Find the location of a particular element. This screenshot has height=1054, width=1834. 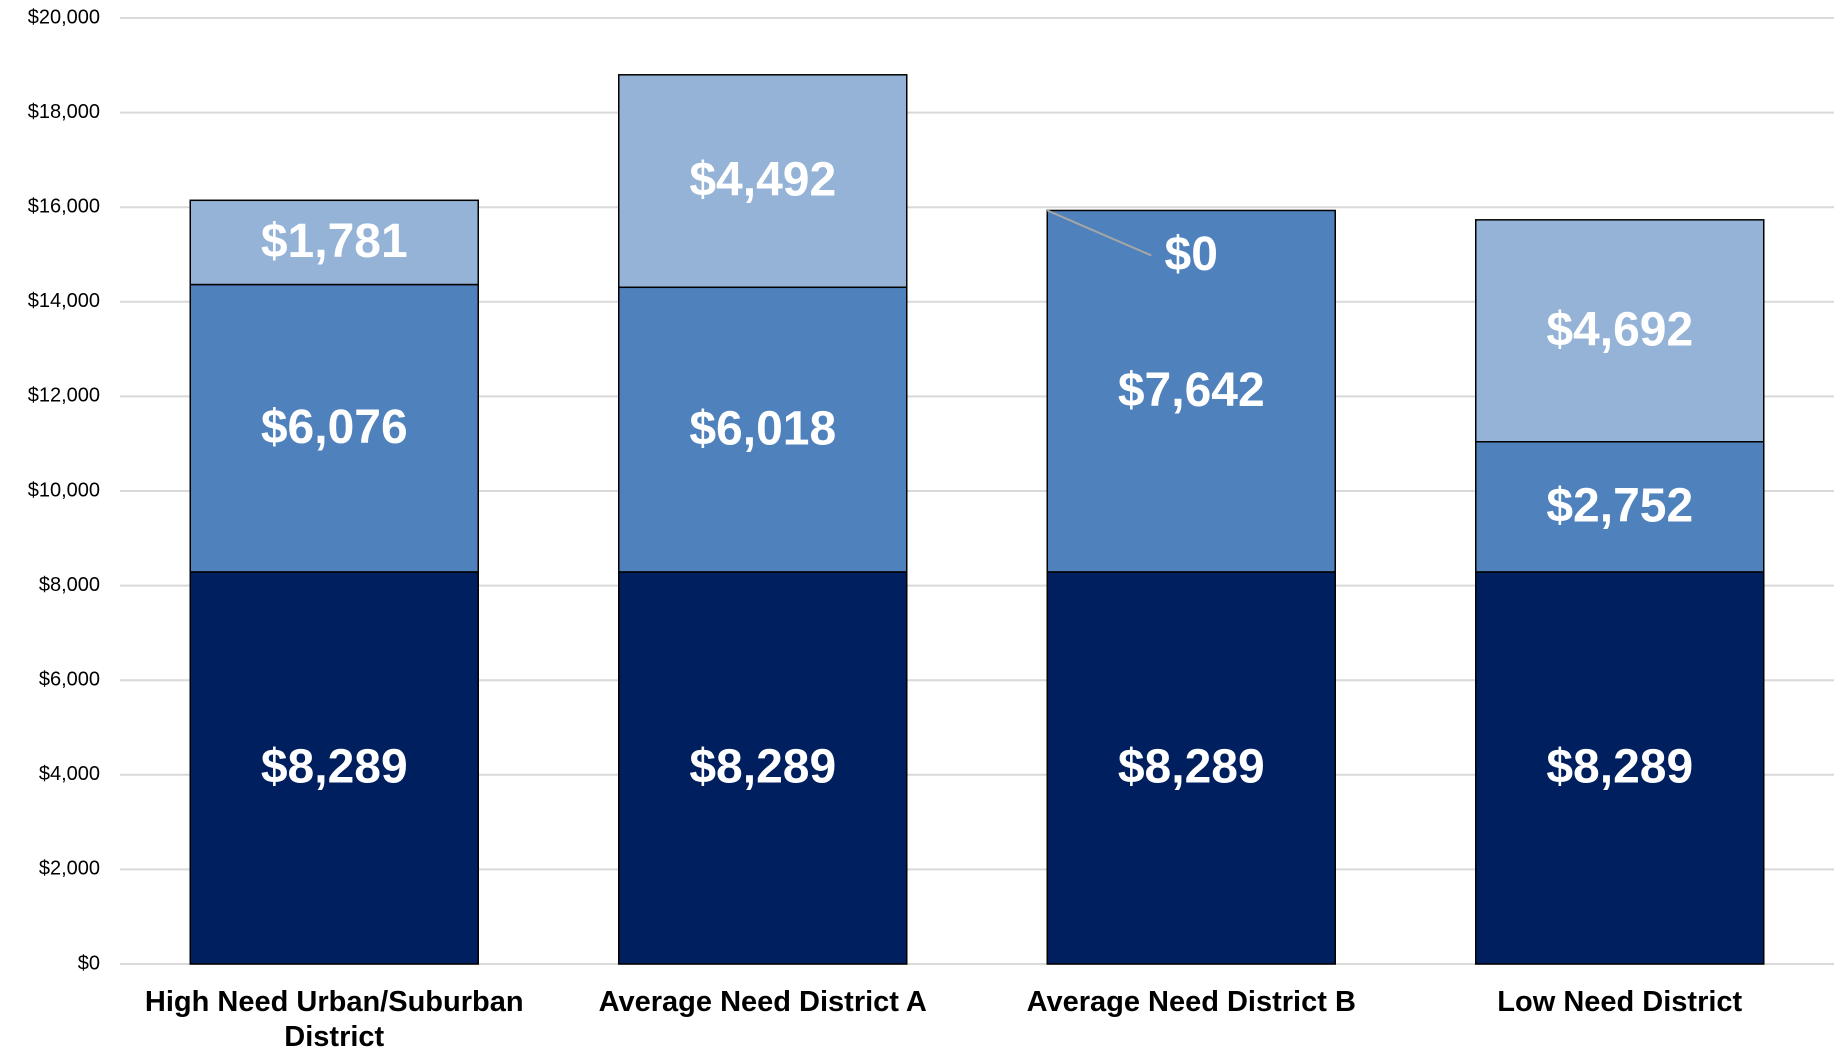

x-tick-label: High Need Urban/Suburban District is located at coordinates (334, 1019).